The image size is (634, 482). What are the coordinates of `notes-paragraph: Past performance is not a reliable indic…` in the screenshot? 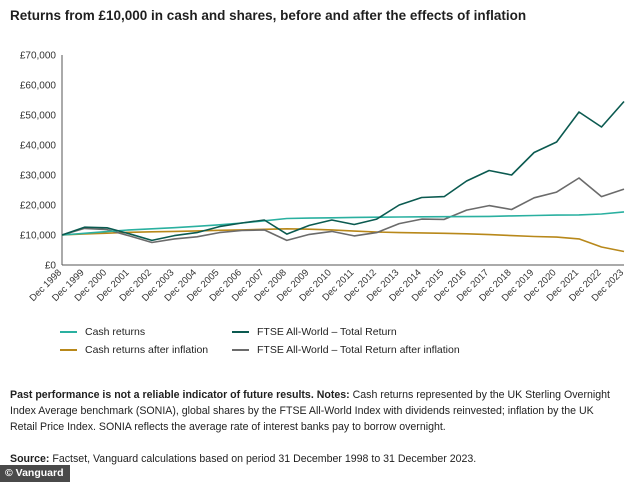 It's located at (316, 411).